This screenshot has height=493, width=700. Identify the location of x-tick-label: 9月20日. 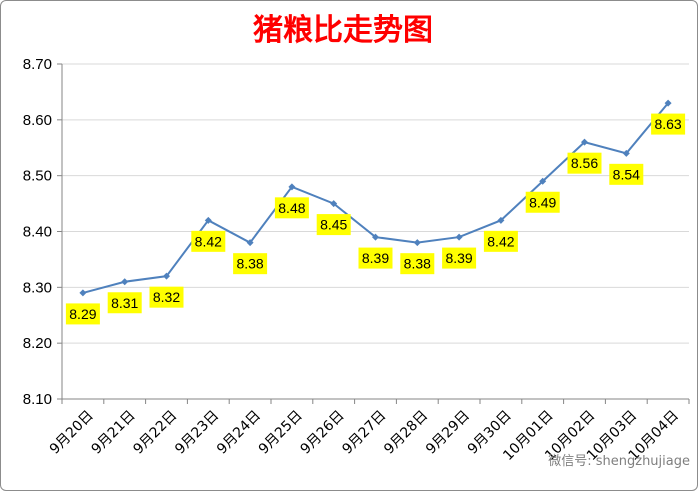
(72, 433).